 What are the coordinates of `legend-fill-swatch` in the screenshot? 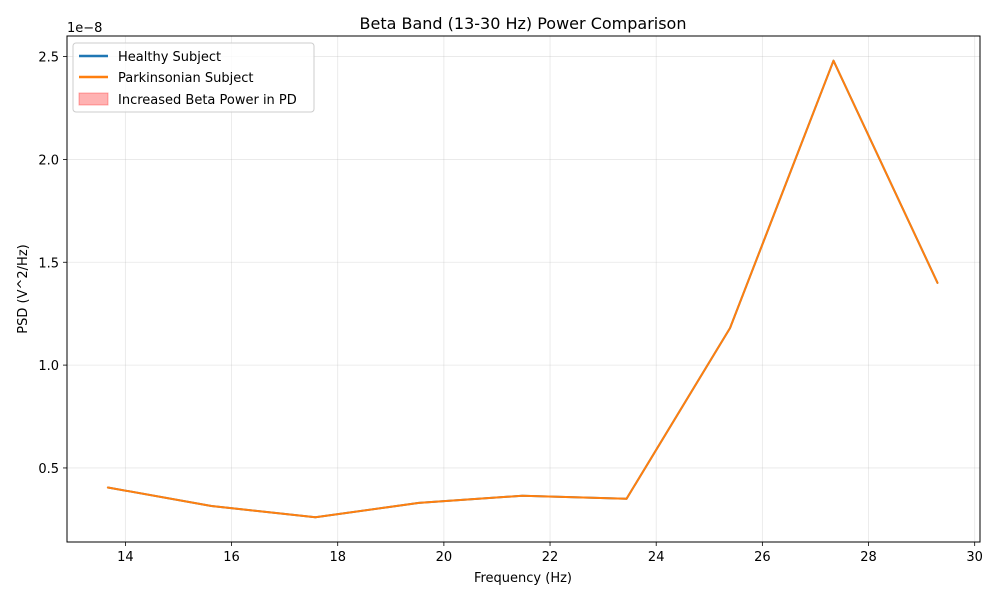 It's located at (93, 99).